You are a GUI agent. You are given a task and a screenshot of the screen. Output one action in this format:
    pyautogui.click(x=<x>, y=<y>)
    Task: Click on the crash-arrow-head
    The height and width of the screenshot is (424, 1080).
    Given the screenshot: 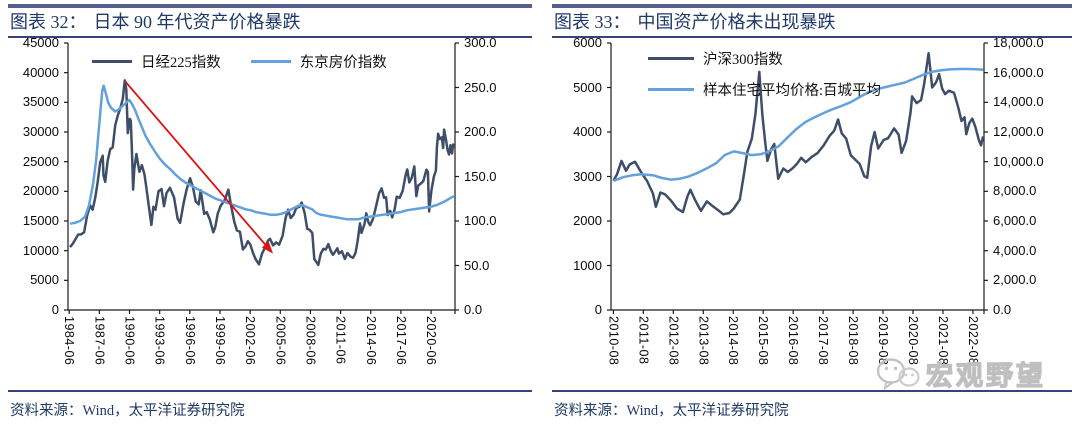 What is the action you would take?
    pyautogui.click(x=267, y=247)
    